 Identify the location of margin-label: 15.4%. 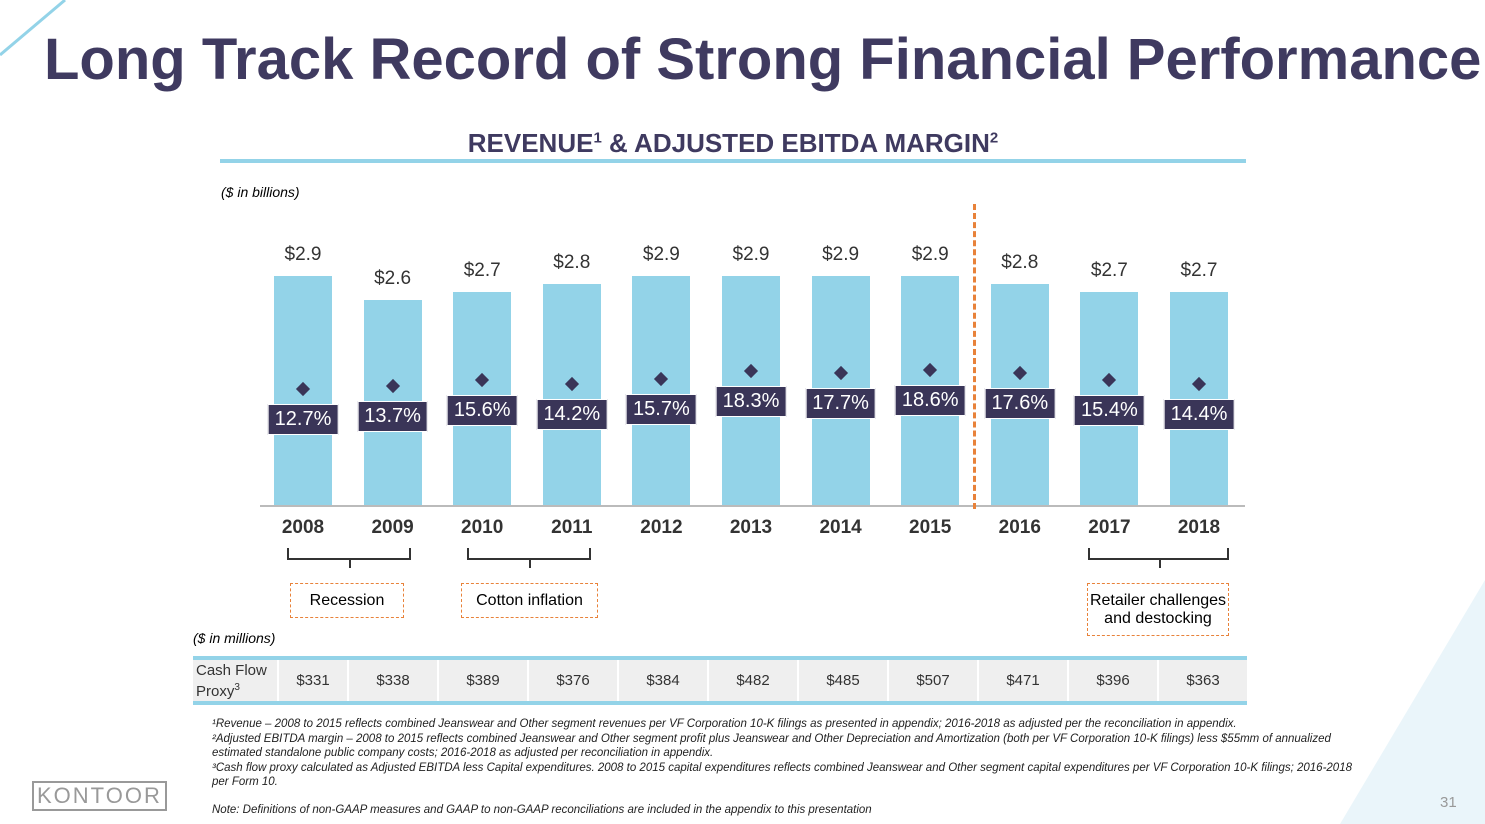
(1109, 411).